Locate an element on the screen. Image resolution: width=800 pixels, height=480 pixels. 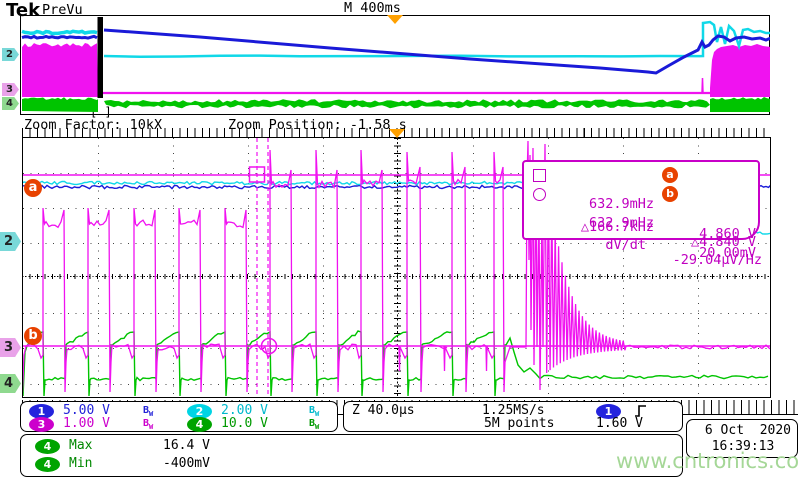
rising-edge-icon is located at coordinates (640, 411).